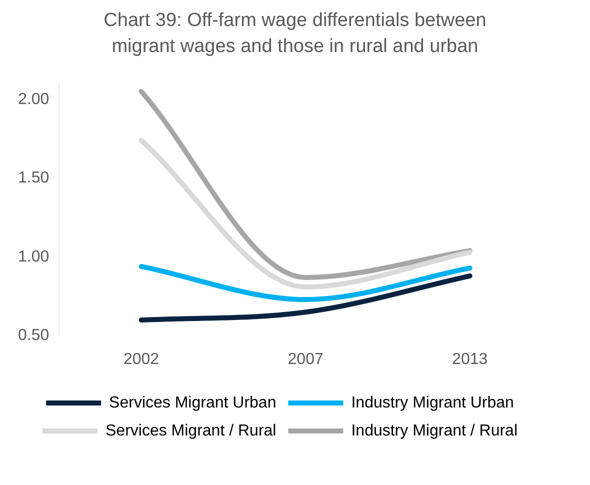  Describe the element at coordinates (434, 431) in the screenshot. I see `legend-label: Industry Migrant / Rural` at that location.